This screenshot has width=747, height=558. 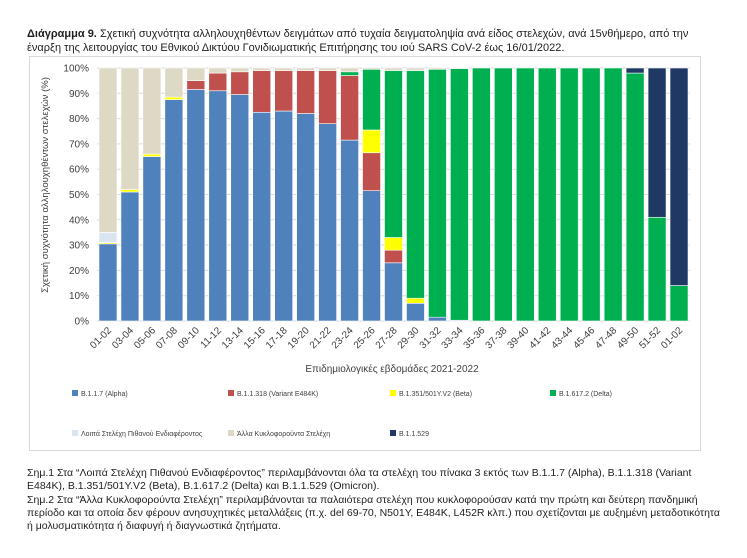 What do you see at coordinates (123, 338) in the screenshot?
I see `x-tick-label: 03-04` at bounding box center [123, 338].